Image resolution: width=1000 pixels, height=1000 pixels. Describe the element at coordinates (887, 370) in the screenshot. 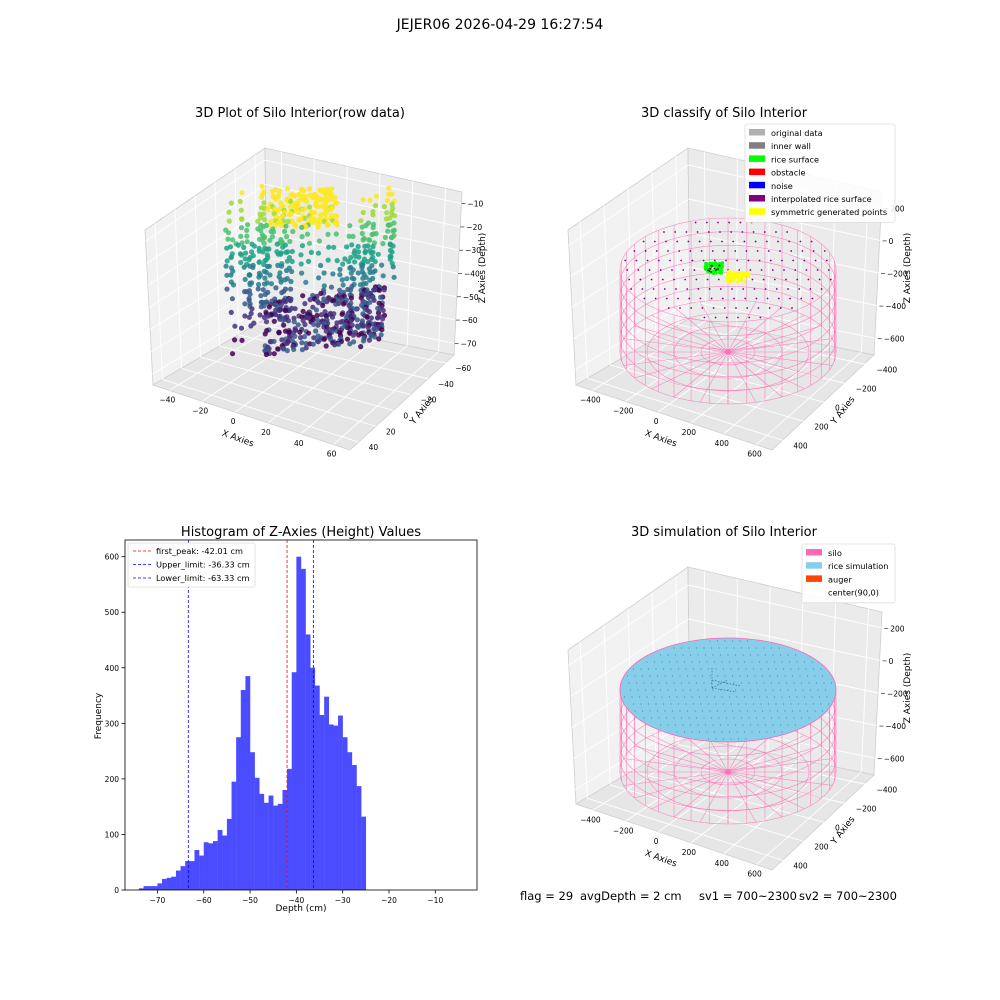

I see `y-tick-label: −400` at that location.